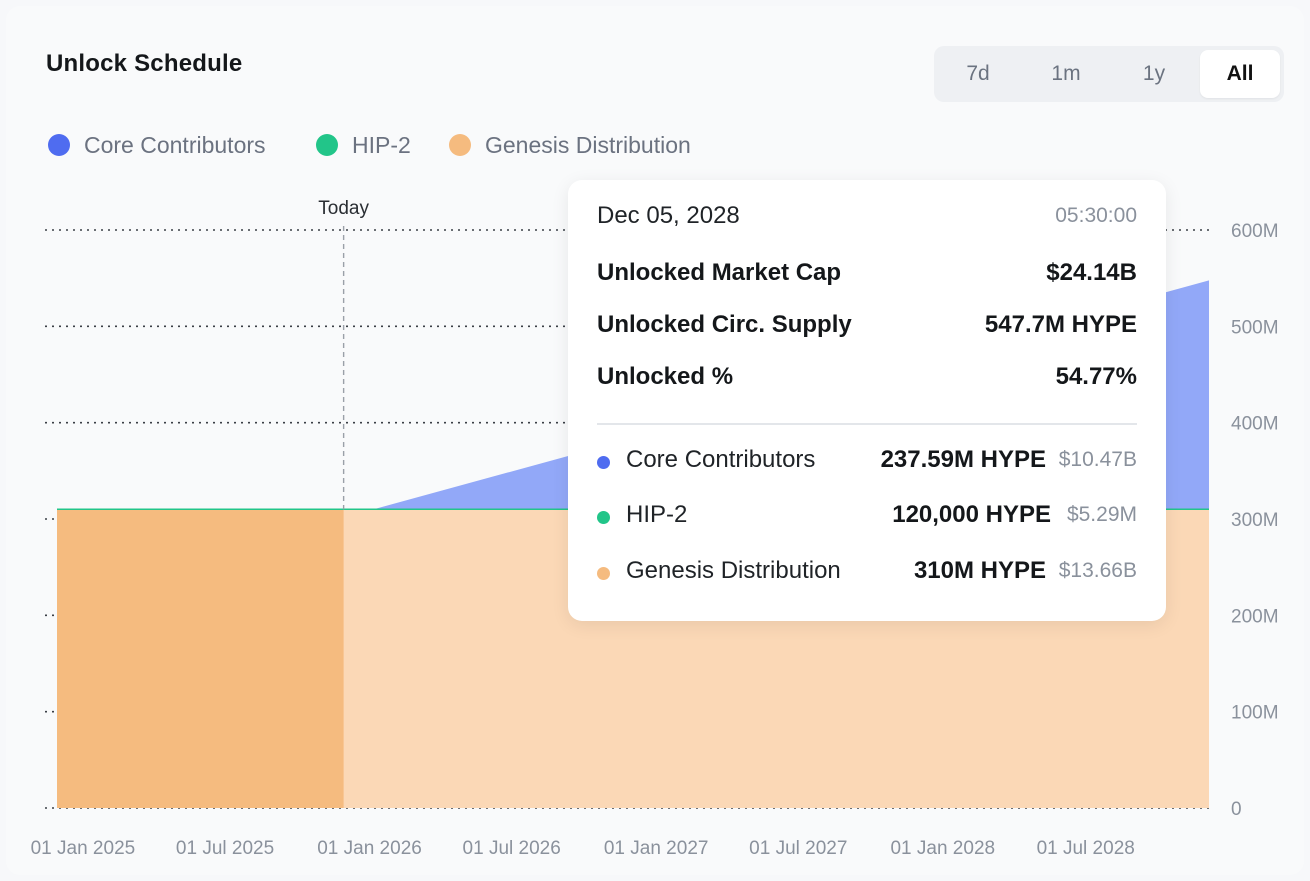  What do you see at coordinates (978, 74) in the screenshot?
I see `range-7d-button: 7d` at bounding box center [978, 74].